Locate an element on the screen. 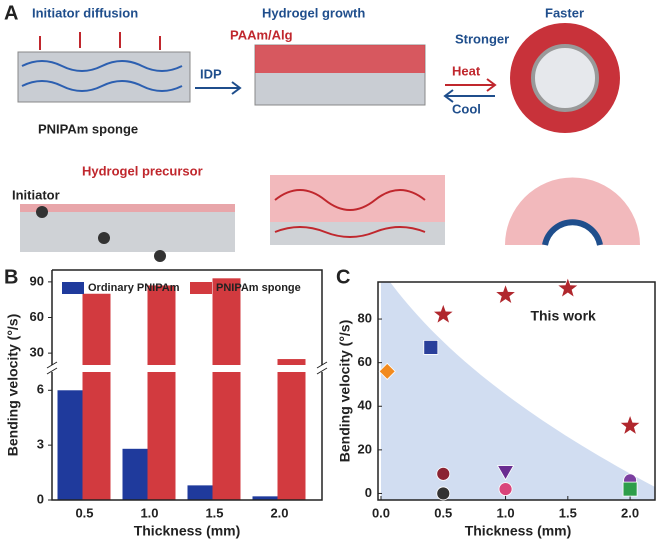  stimulus-label: Cool is located at coordinates (466, 108).